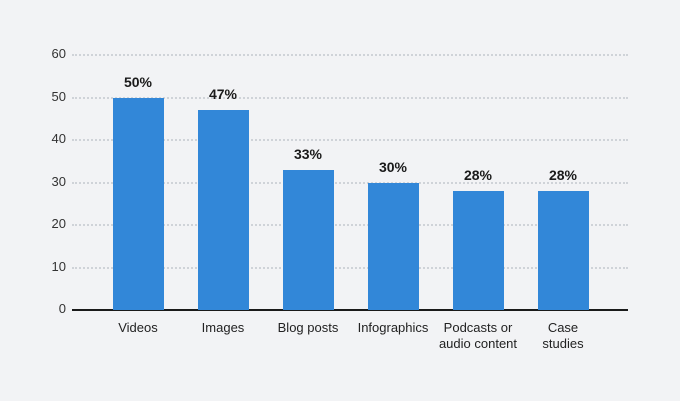 The width and height of the screenshot is (680, 401). I want to click on y-tick-label: 20, so click(58, 223).